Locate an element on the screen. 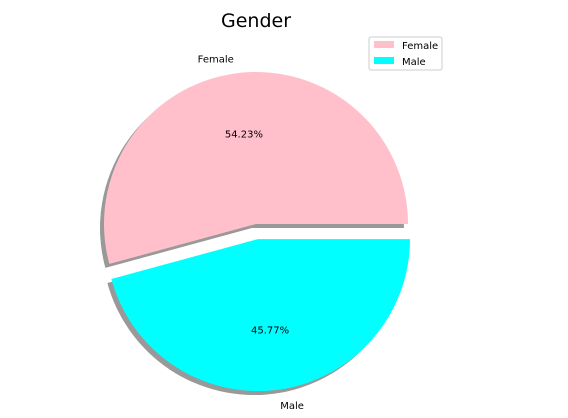  legend-swatch-female is located at coordinates (384, 44).